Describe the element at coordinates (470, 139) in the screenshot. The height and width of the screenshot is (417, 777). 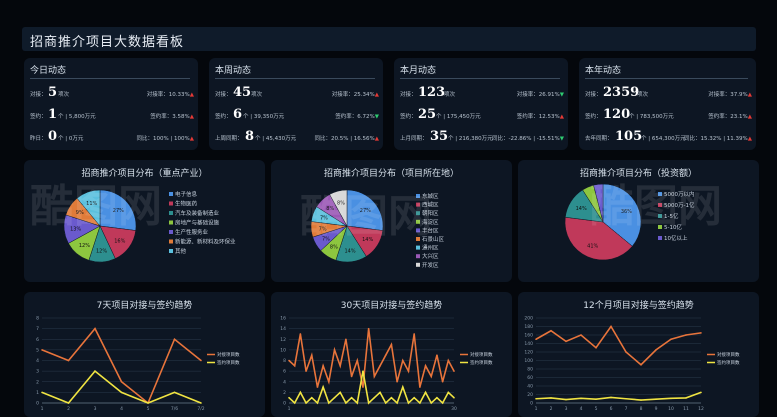
I see `stat-unit: 个 | 216,380万元` at that location.